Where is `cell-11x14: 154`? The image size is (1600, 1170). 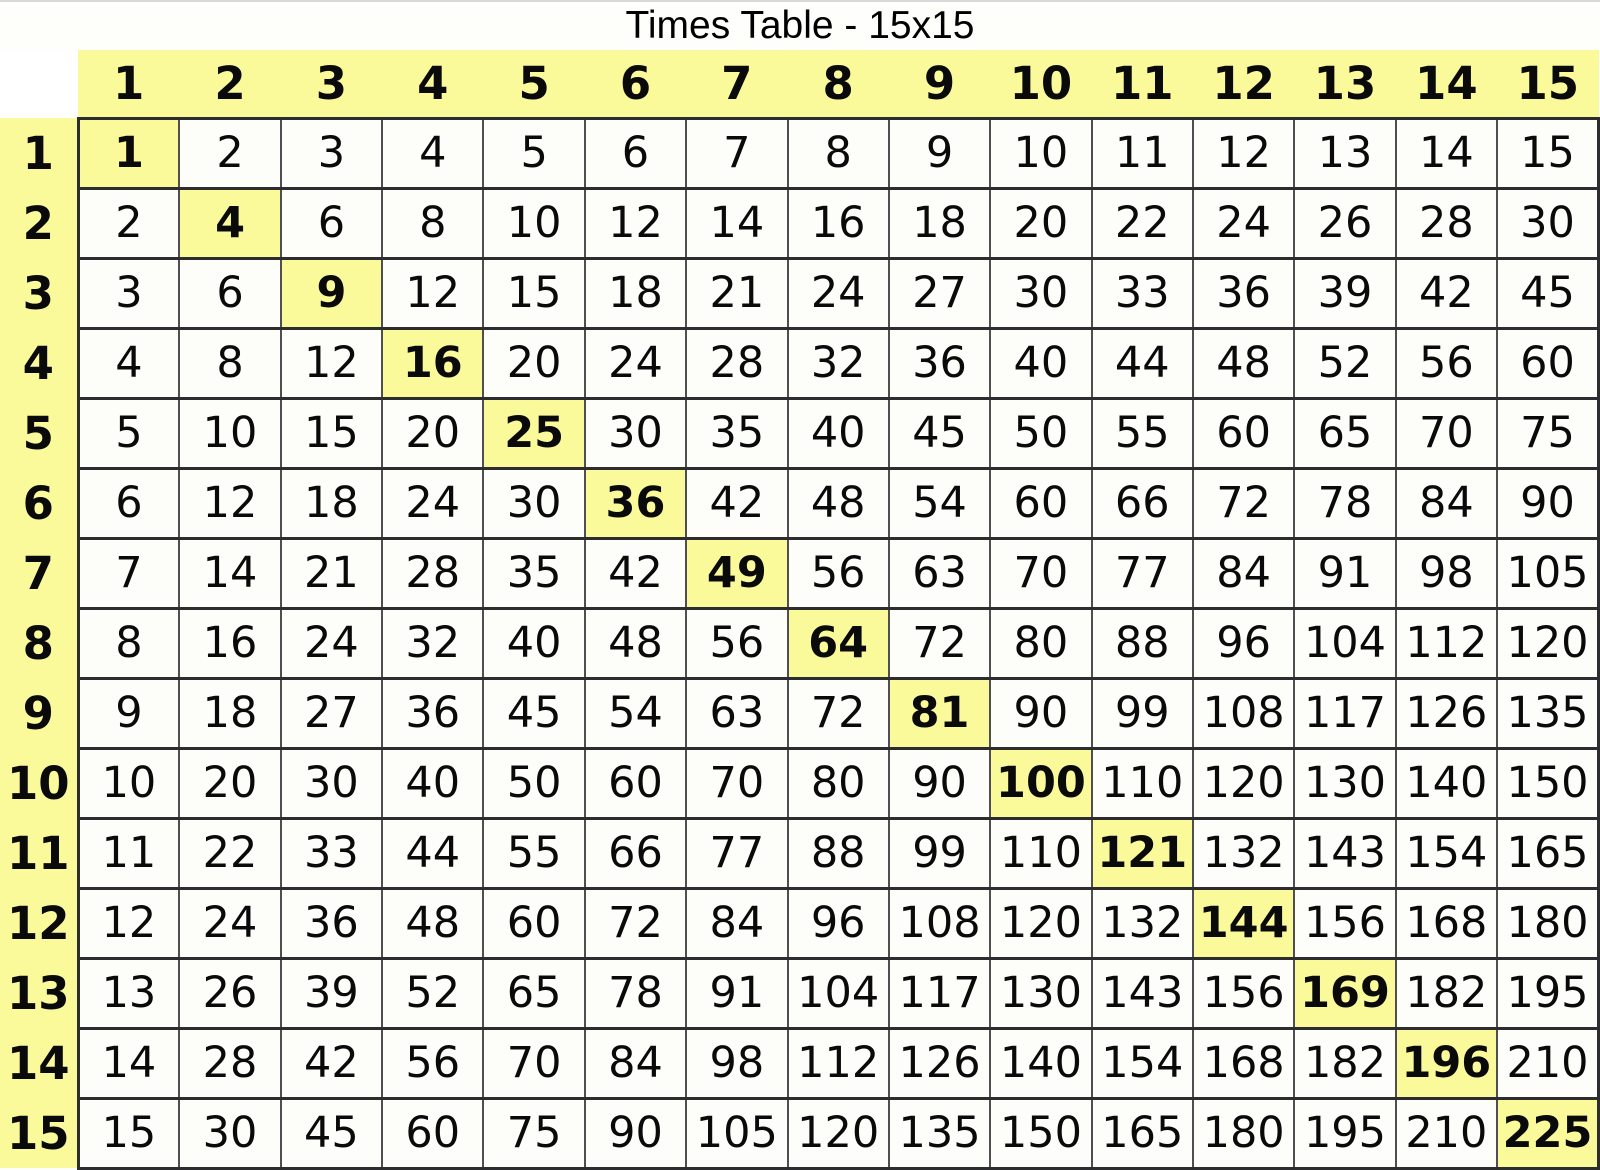
cell-11x14: 154 is located at coordinates (1446, 853).